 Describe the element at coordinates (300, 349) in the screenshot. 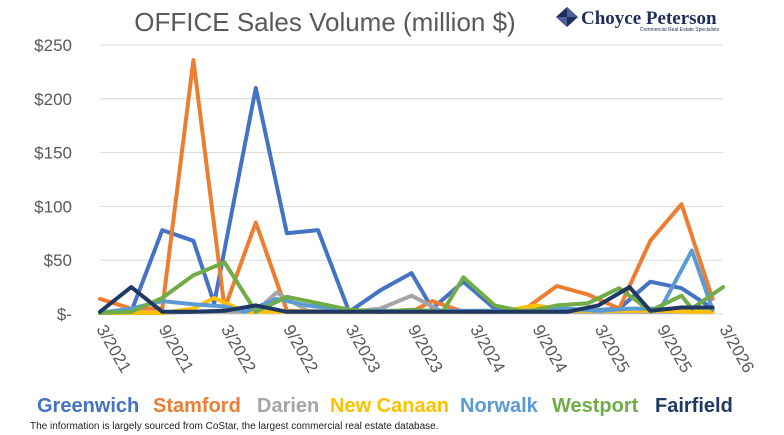

I see `x-tick-label: 9/2022` at that location.